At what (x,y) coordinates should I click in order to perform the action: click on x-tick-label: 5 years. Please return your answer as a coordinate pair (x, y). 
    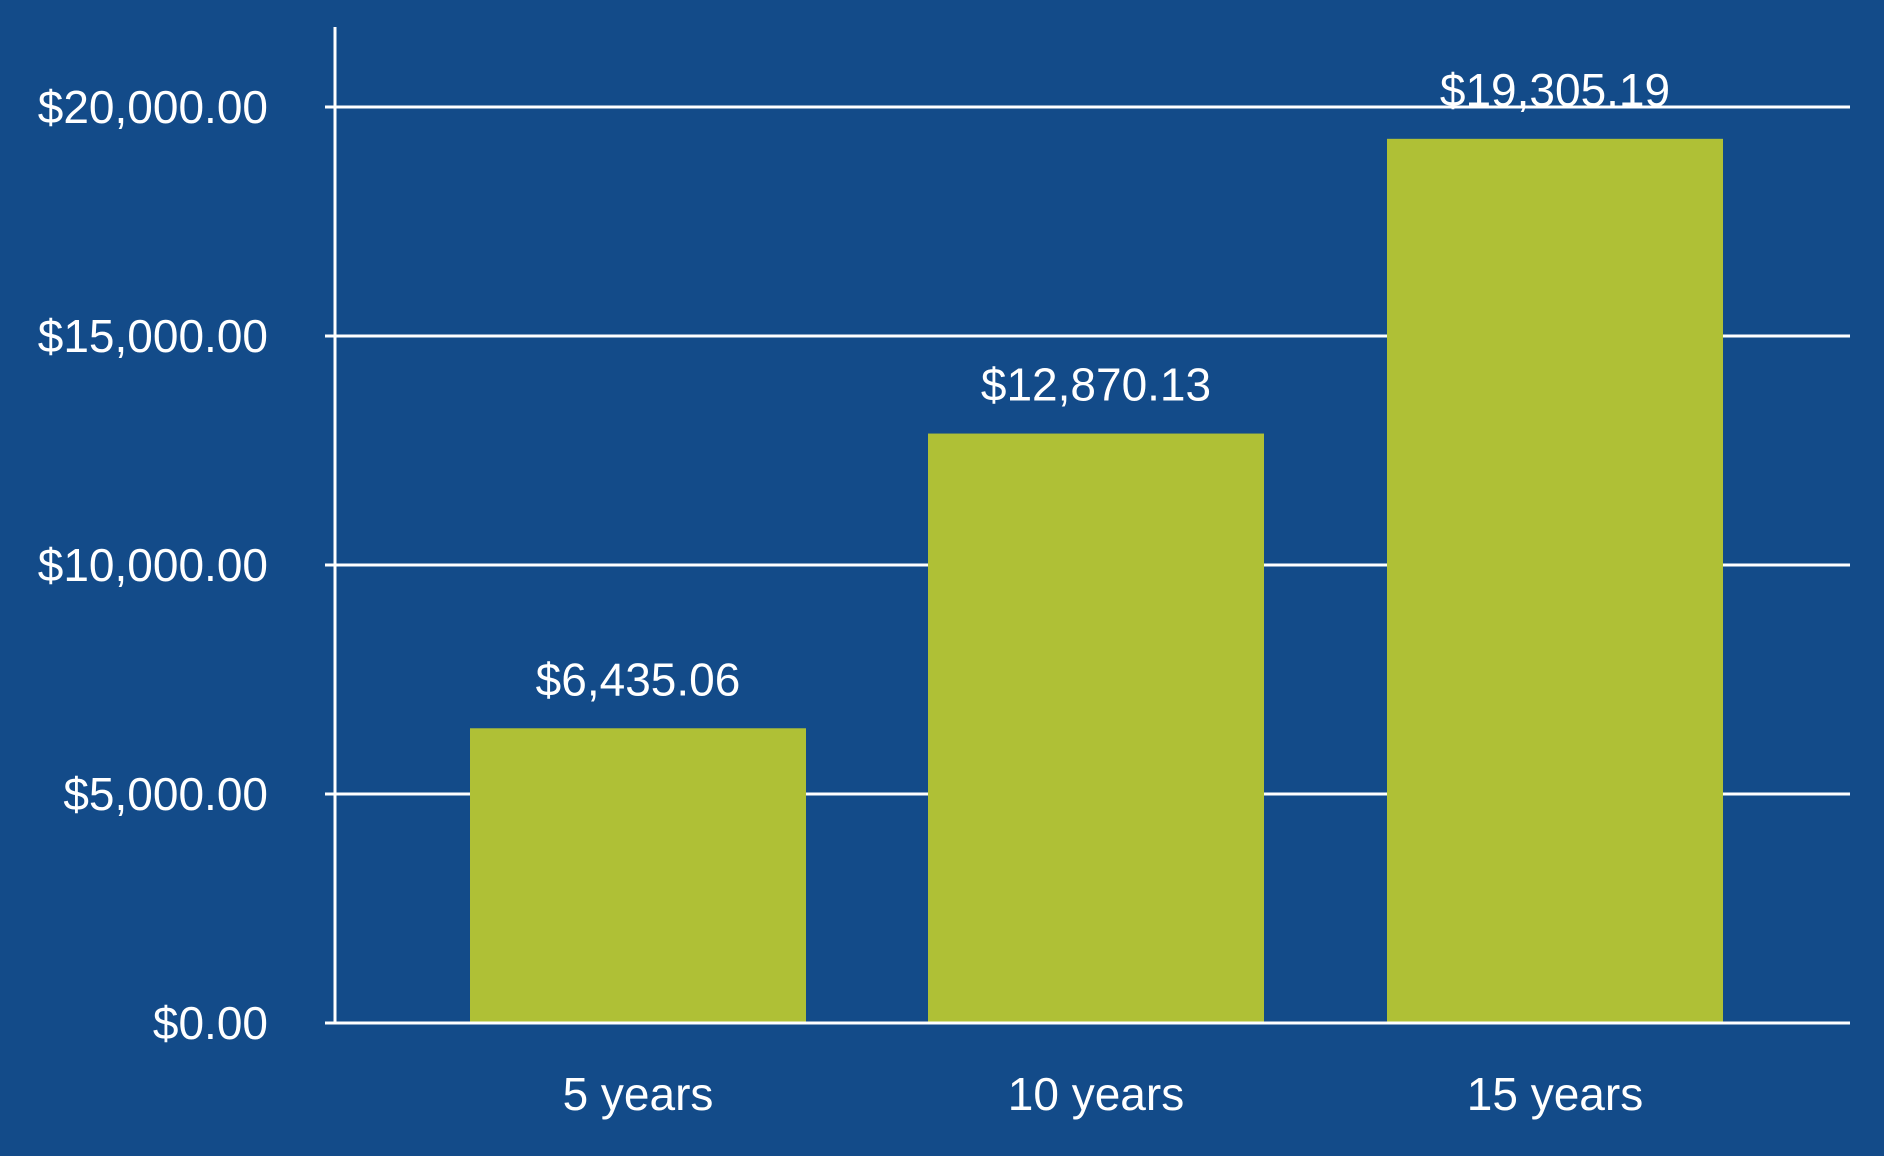
    Looking at the image, I should click on (638, 1094).